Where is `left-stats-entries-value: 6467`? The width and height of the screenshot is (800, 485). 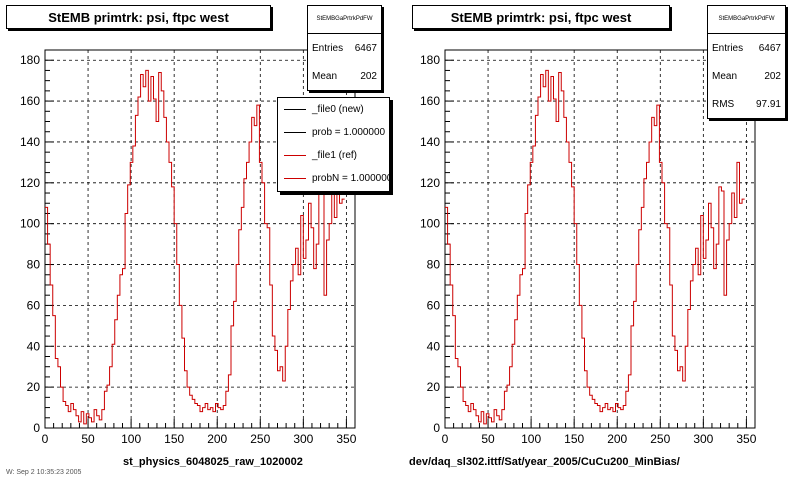 left-stats-entries-value: 6467 is located at coordinates (365, 48).